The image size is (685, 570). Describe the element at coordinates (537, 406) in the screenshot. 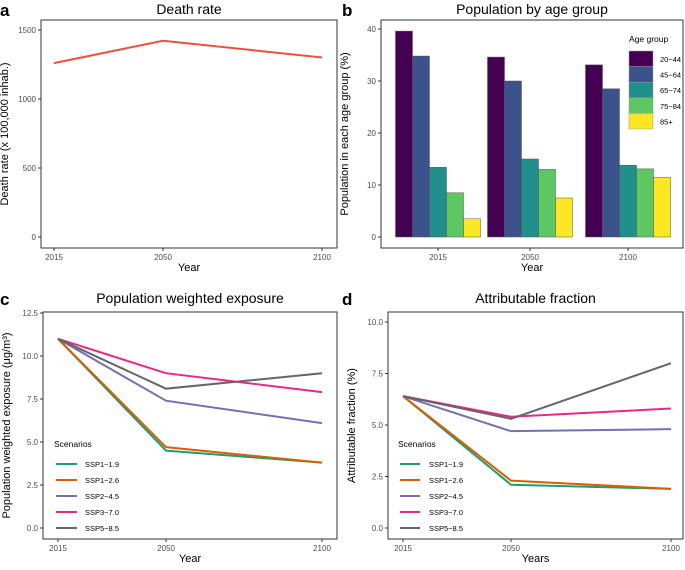

I see `series-line-SSP3−7.0` at that location.